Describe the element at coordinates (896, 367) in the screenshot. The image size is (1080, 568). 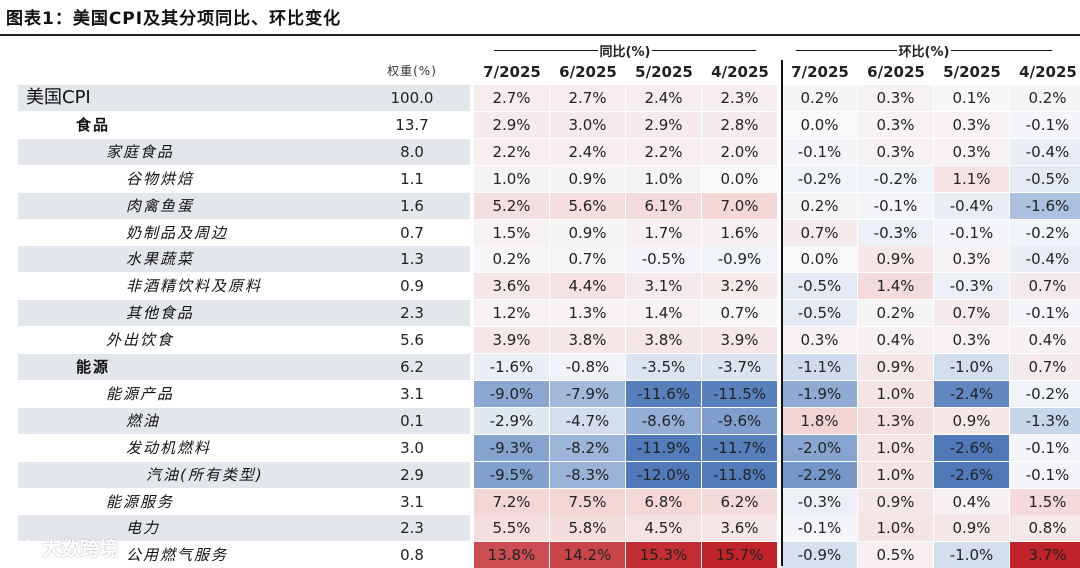
I see `mom-cell: 0.9%` at that location.